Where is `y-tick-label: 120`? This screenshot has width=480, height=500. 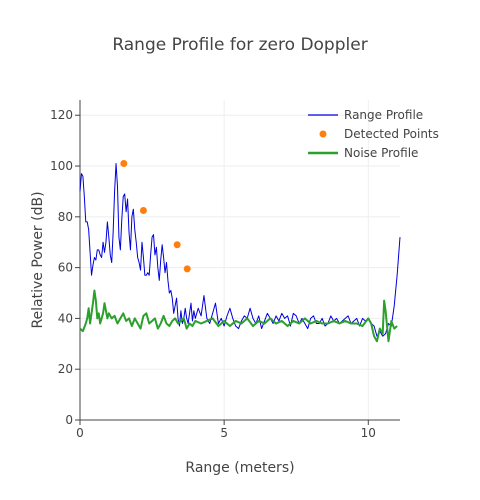 y-tick-label: 120 is located at coordinates (61, 115).